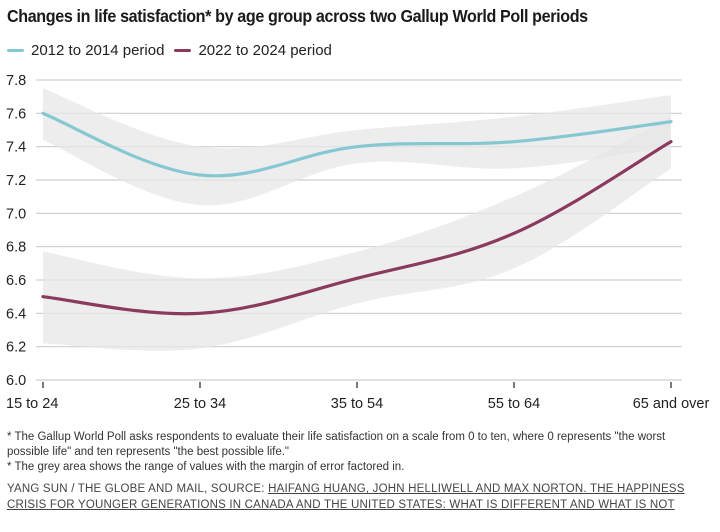 The width and height of the screenshot is (720, 532). I want to click on y-tick-label: 6.8, so click(16, 248).